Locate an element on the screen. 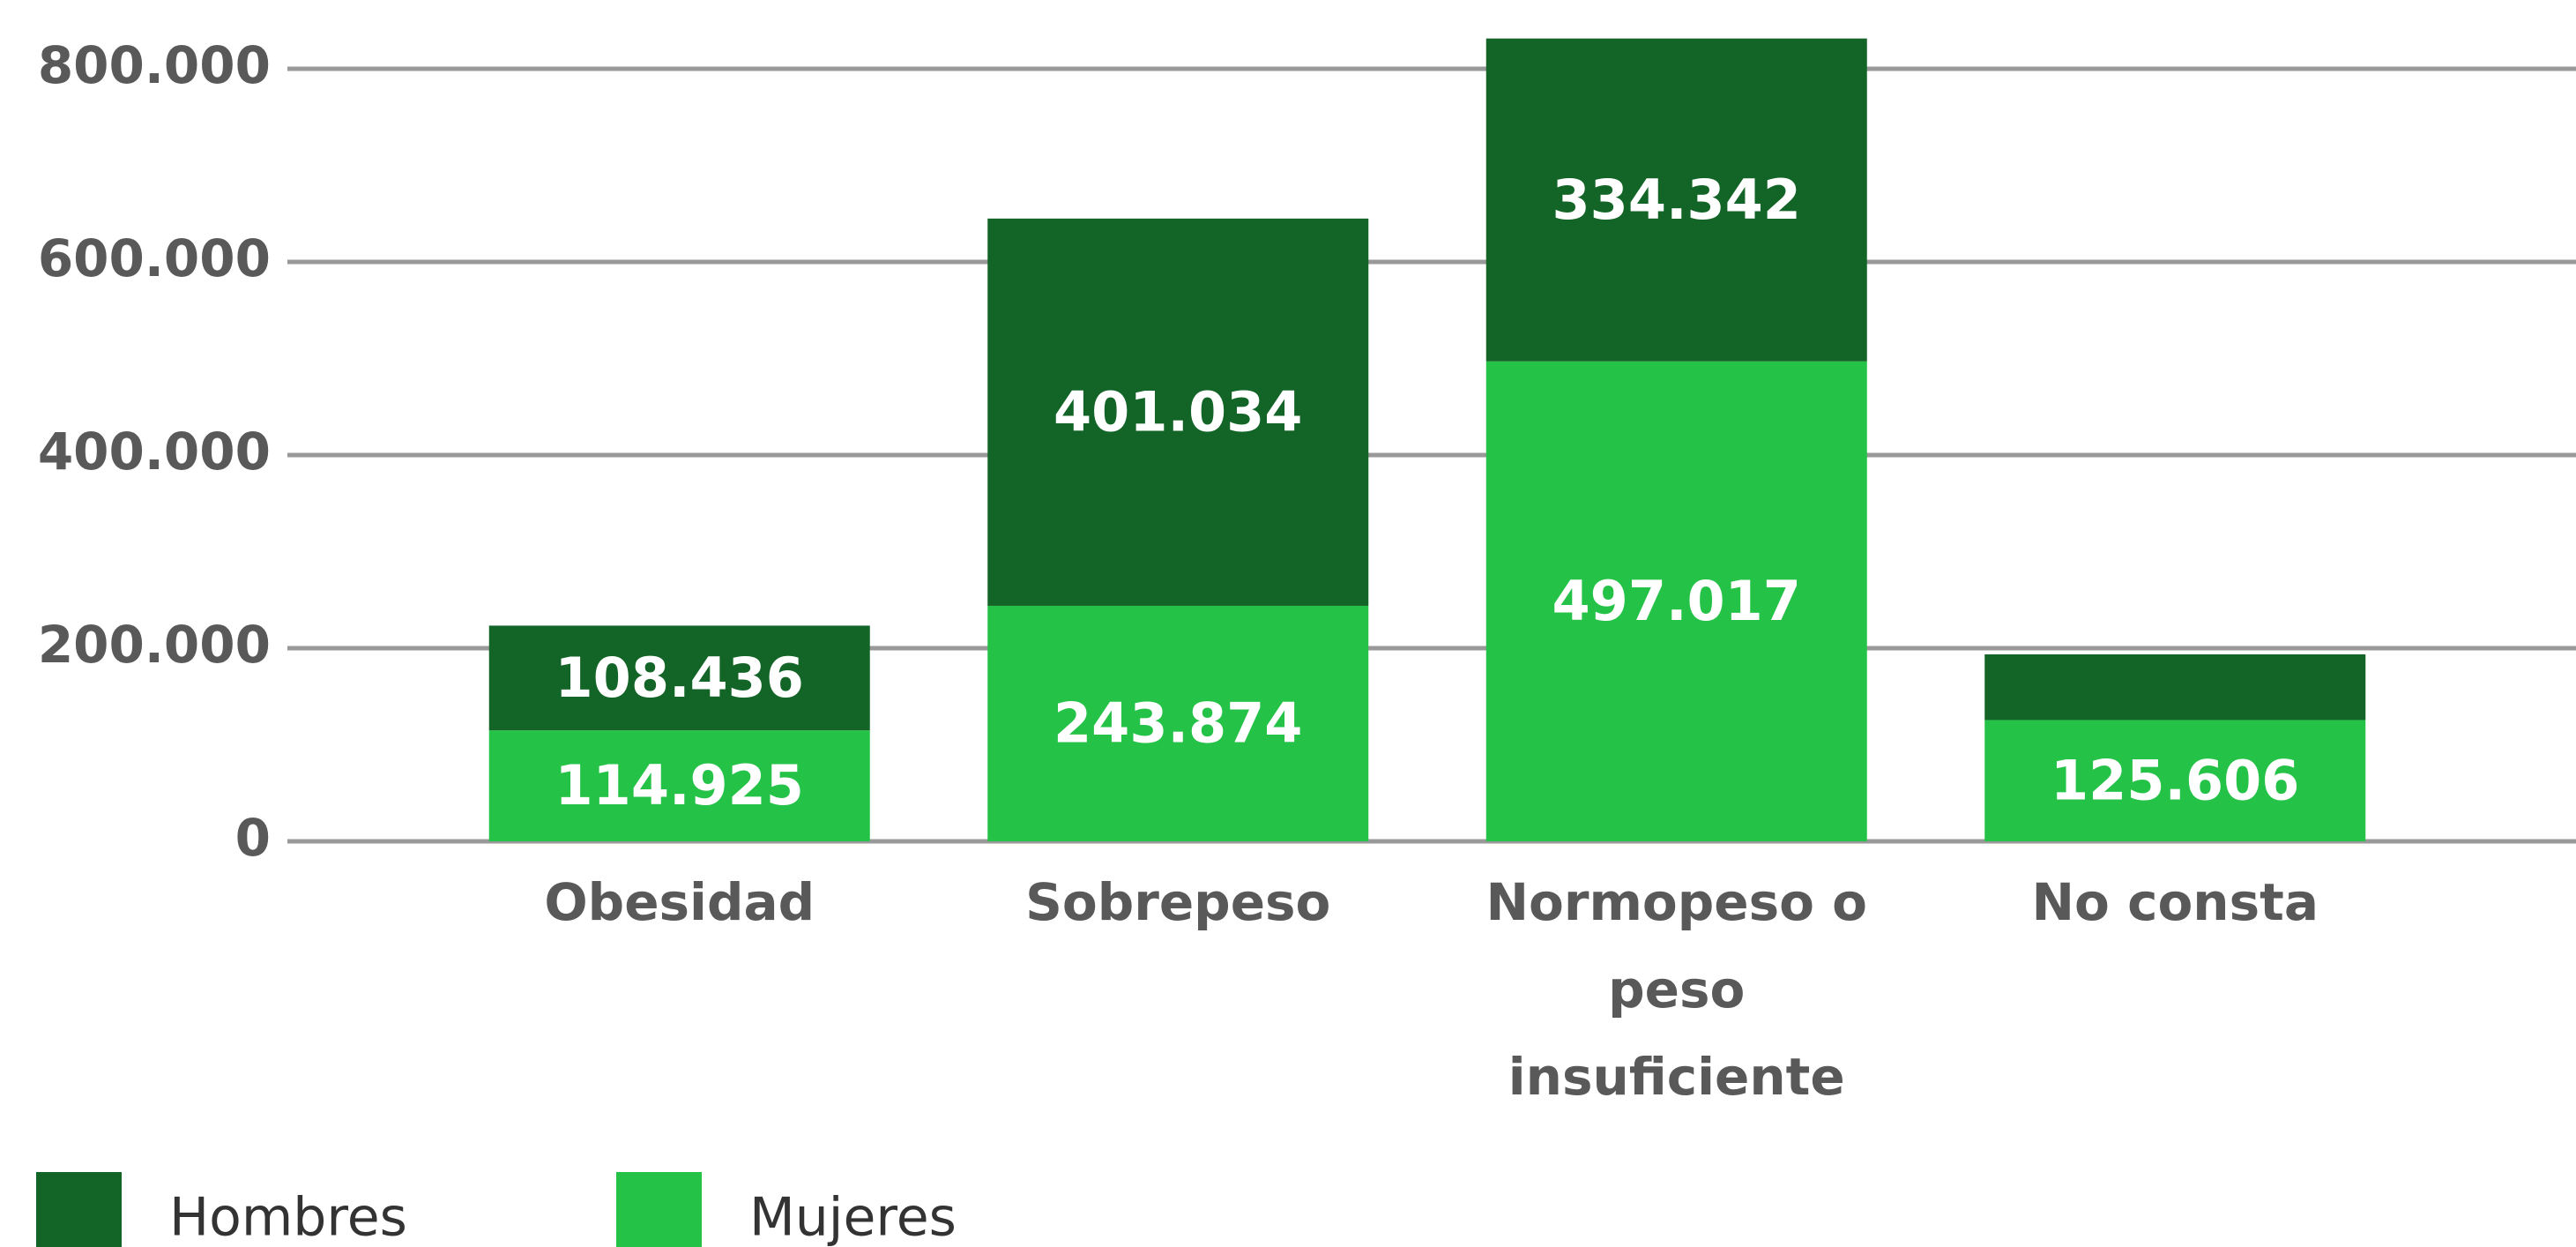 This screenshot has height=1247, width=2576. x-tick-label-line: Normopeso o is located at coordinates (1676, 902).